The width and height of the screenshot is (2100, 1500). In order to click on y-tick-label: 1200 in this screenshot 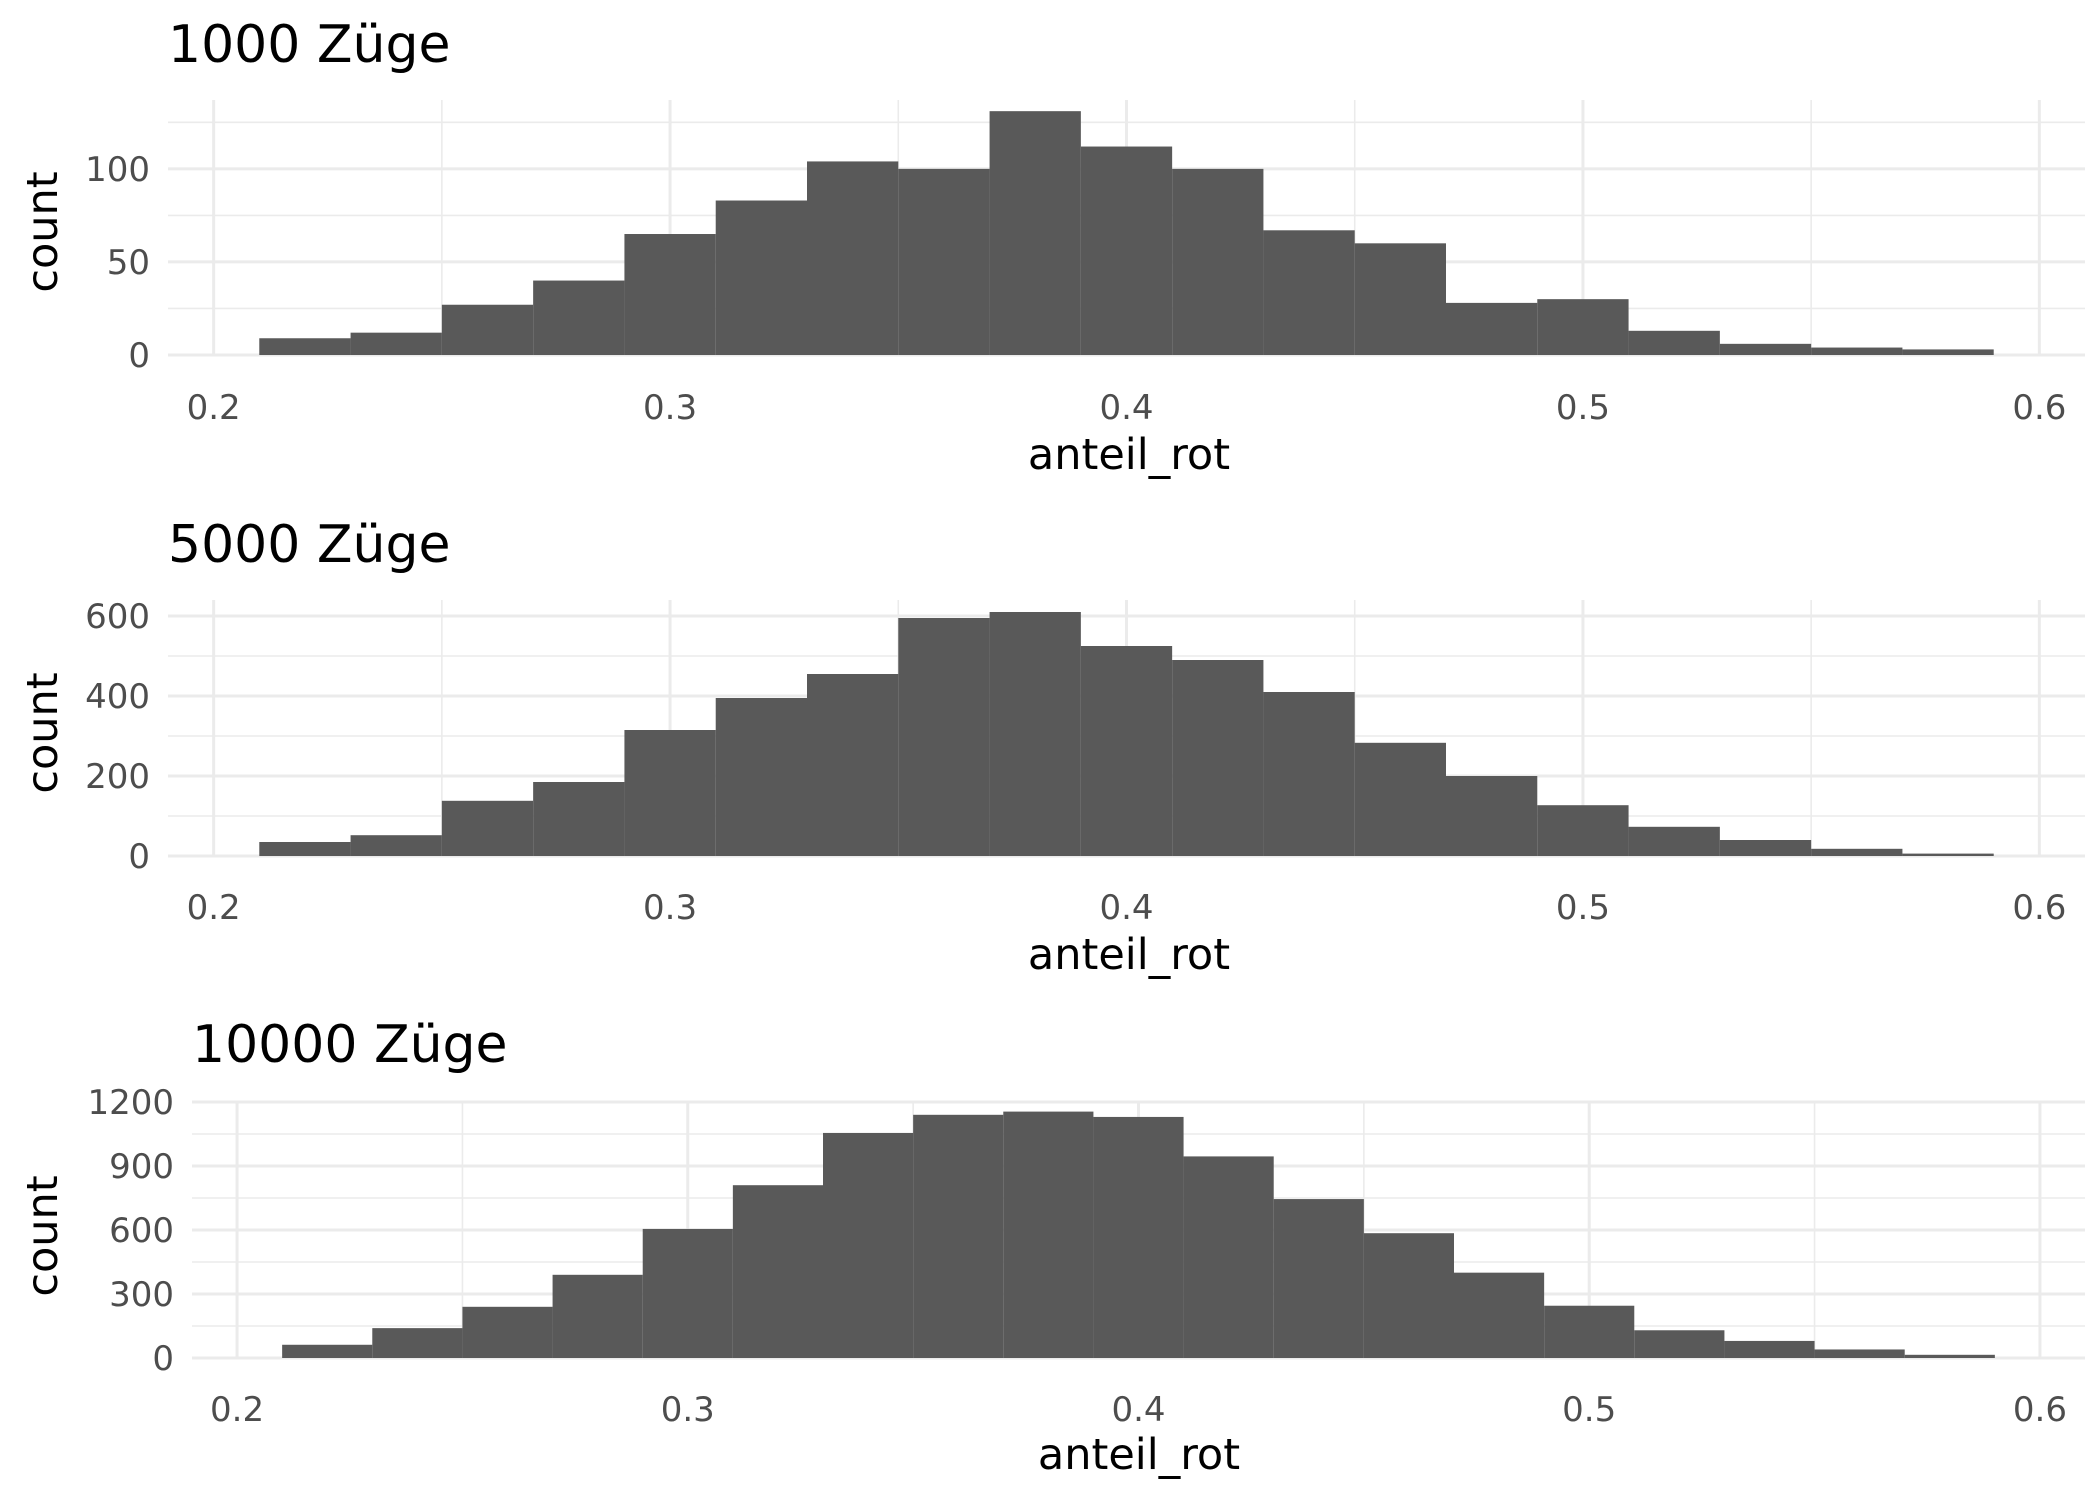, I will do `click(130, 1103)`.